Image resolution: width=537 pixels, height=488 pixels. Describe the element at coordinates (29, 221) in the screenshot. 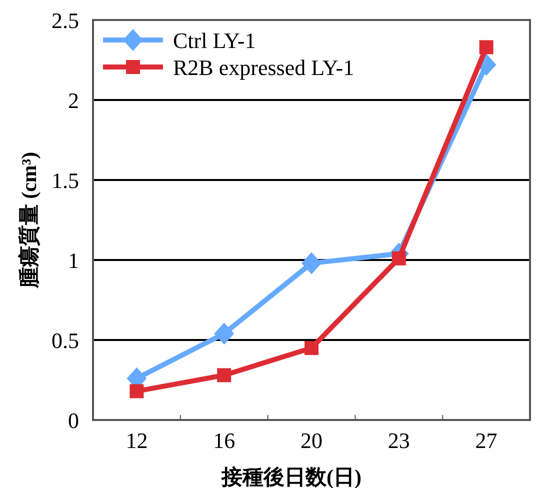

I see `y-axis-title: 腫瘍質量 (cm³)` at that location.